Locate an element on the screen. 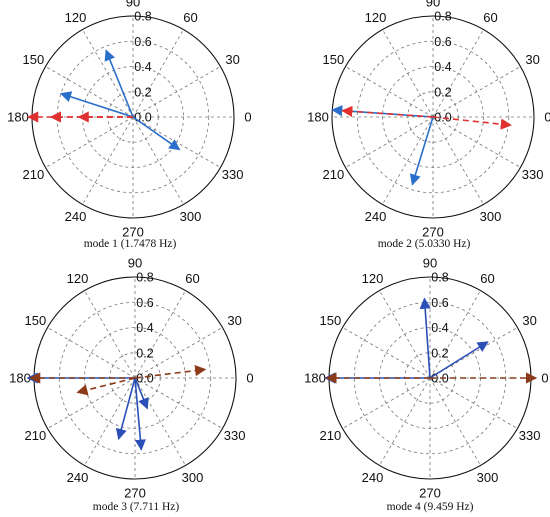 This screenshot has height=517, width=550. caption-mode-3: mode 3 (7.711 Hz) is located at coordinates (136, 507).